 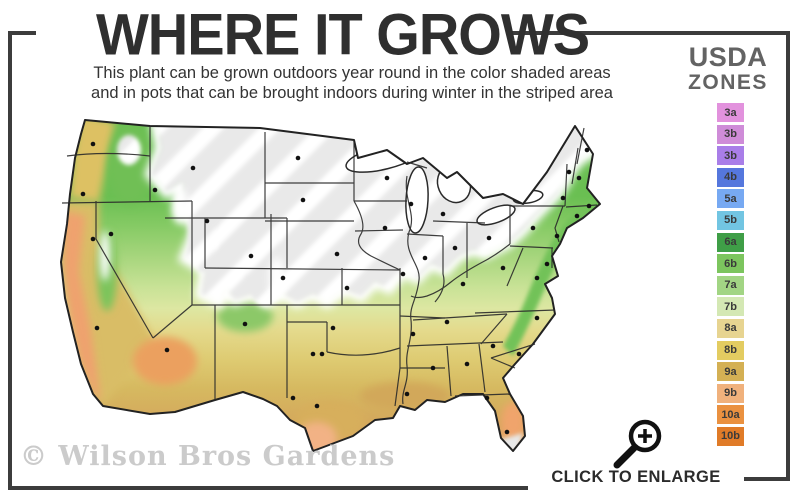 I want to click on zone-chip-8a: 8a, so click(x=730, y=328).